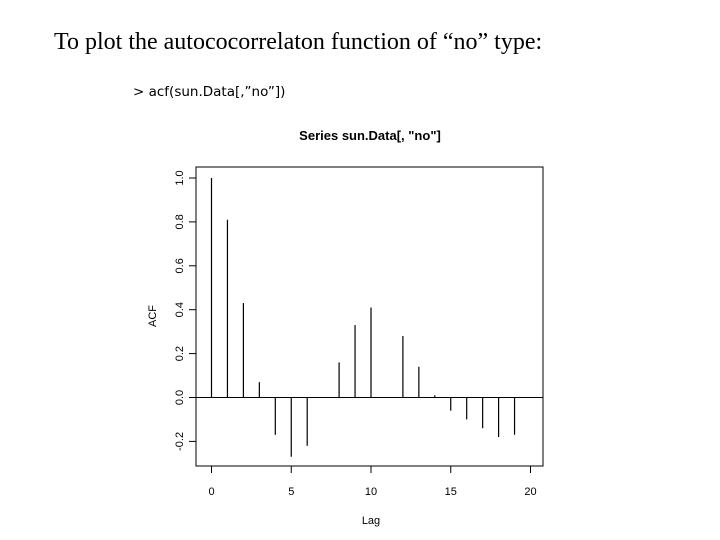 This screenshot has height=540, width=720. Describe the element at coordinates (180, 177) in the screenshot. I see `y-tick-label: 1.0` at that location.